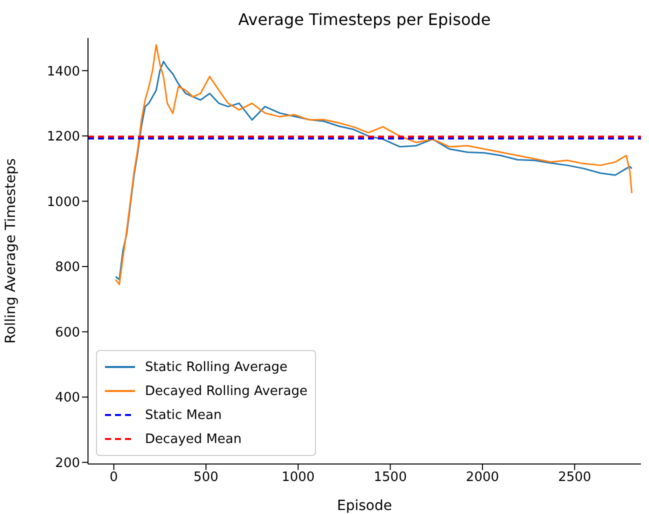 Image resolution: width=649 pixels, height=514 pixels. Describe the element at coordinates (10, 251) in the screenshot. I see `y-axis-title: Rolling Average Timesteps` at that location.